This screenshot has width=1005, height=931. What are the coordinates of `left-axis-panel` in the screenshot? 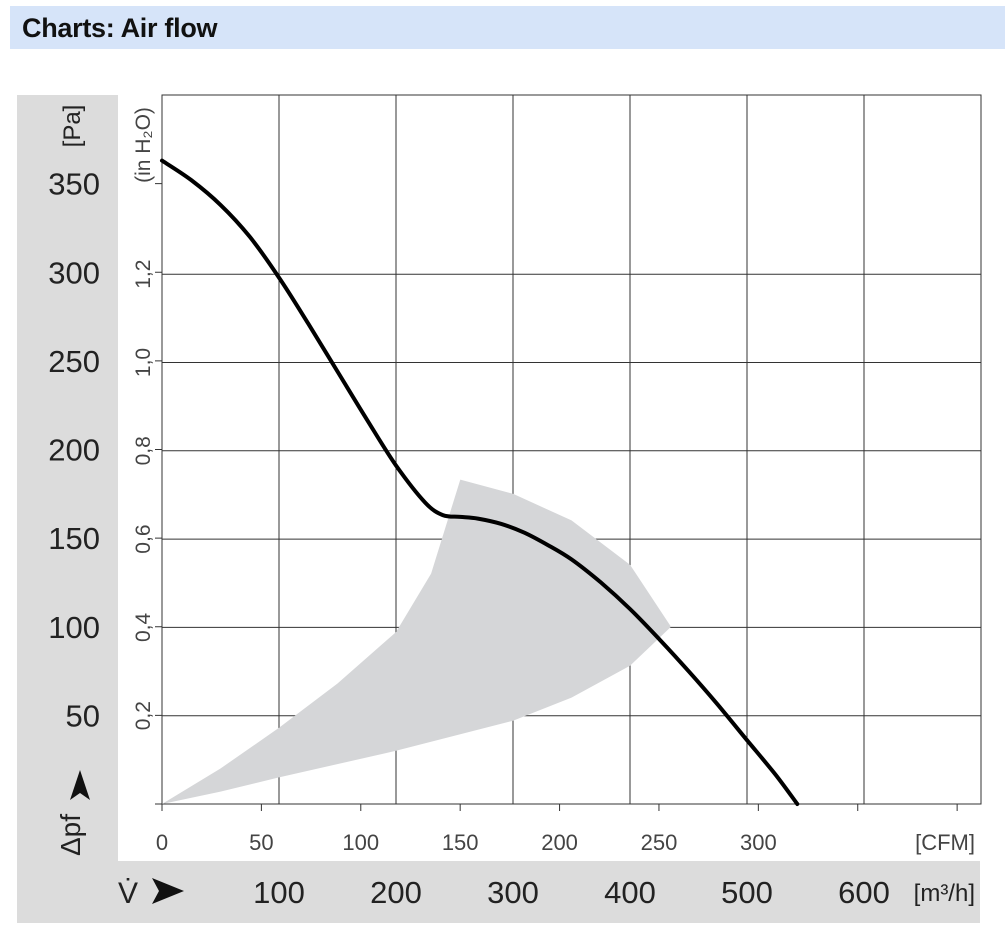 It's located at (67, 478).